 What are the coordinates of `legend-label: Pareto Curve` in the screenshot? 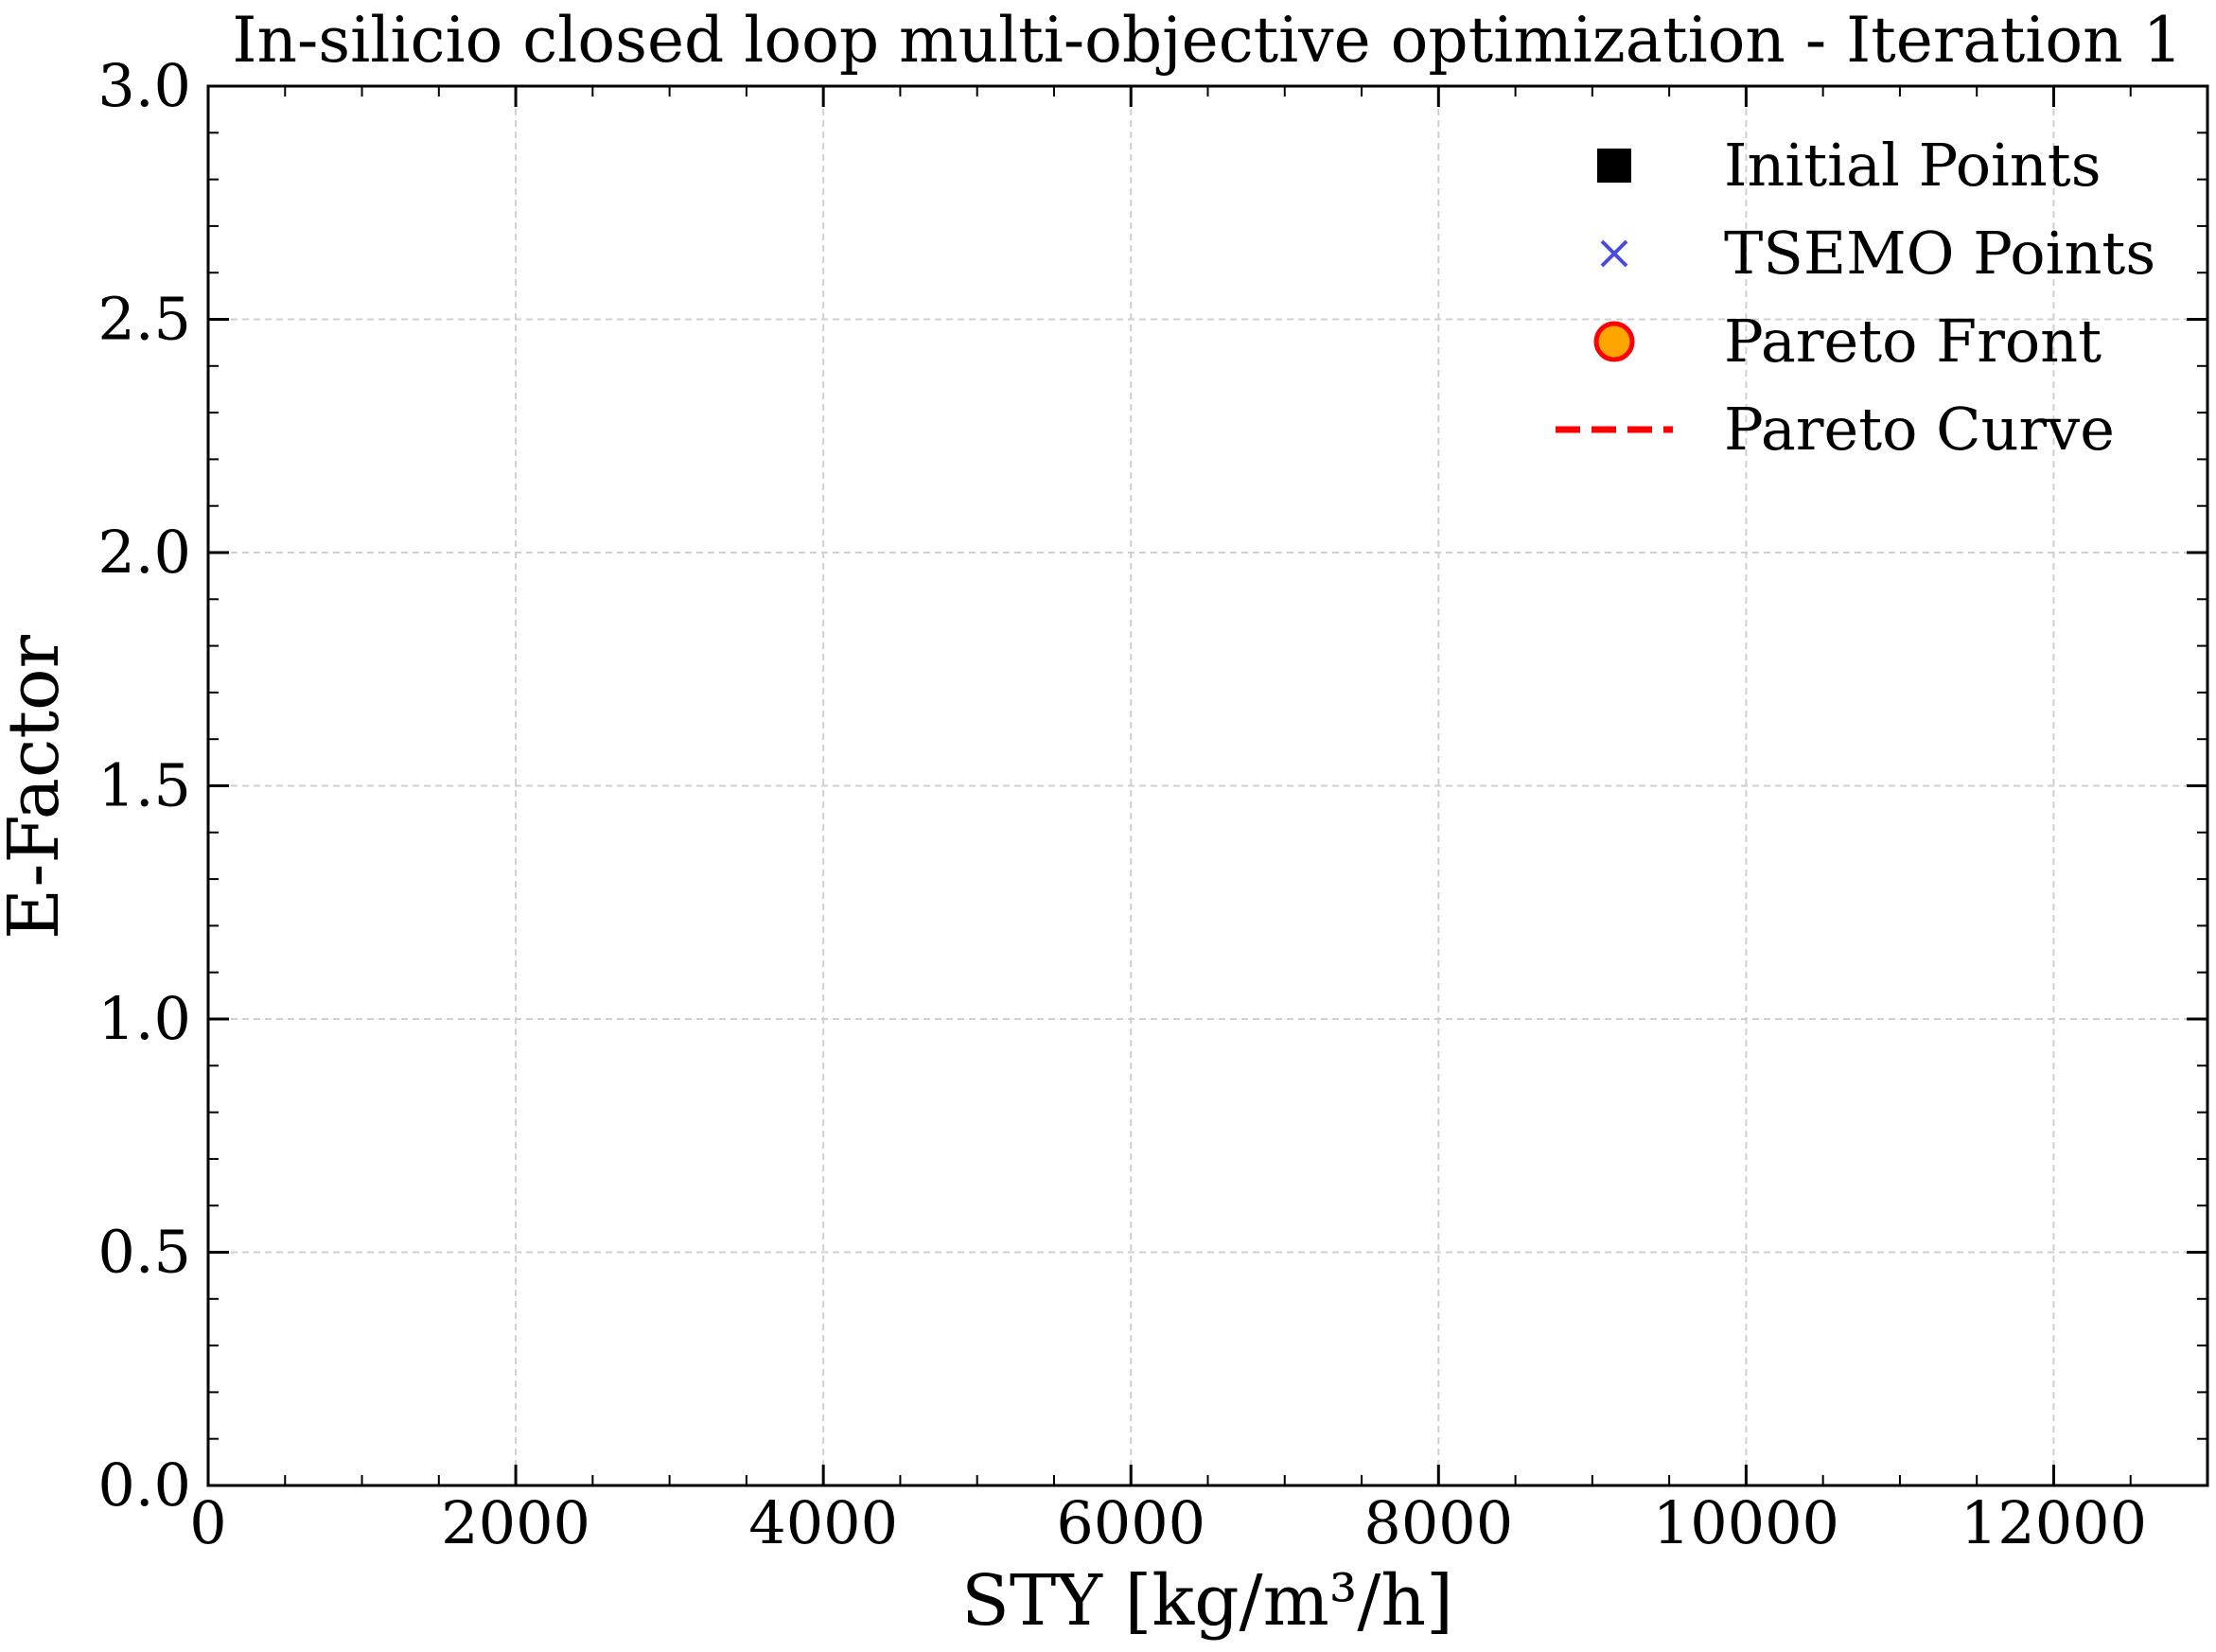 It's located at (1919, 429).